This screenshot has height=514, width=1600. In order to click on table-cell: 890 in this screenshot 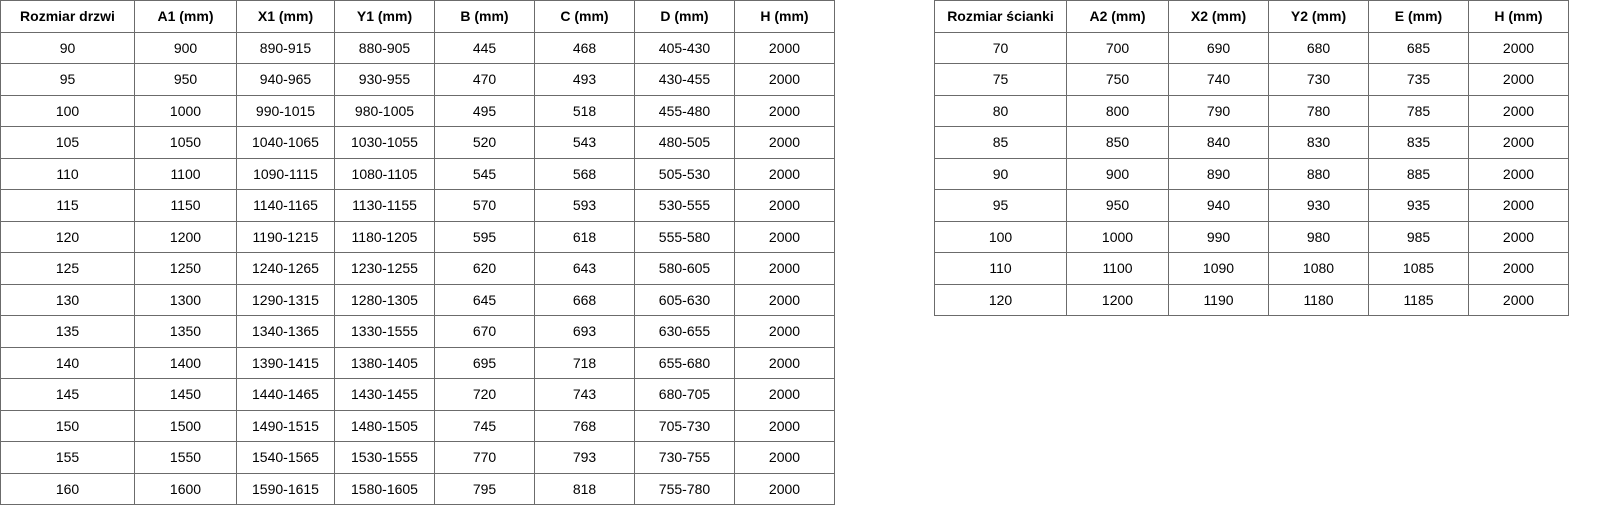, I will do `click(1218, 173)`.